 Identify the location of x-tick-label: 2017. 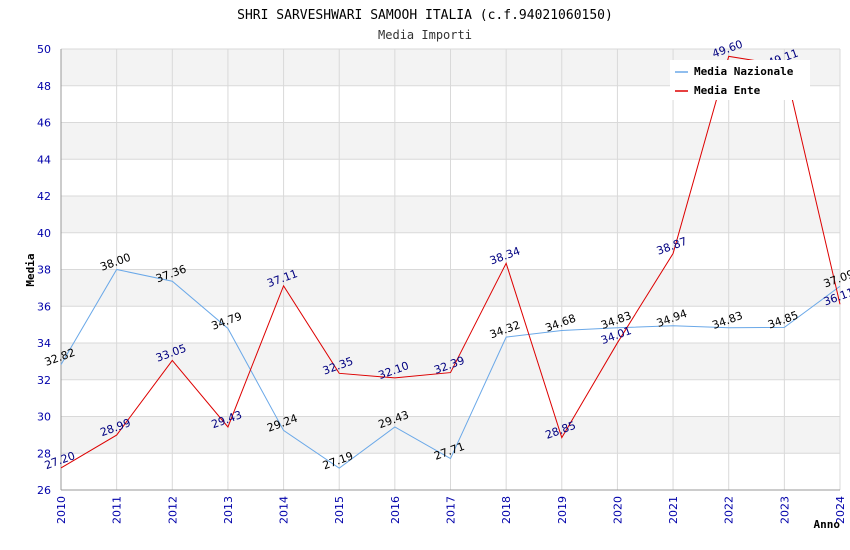
(451, 510).